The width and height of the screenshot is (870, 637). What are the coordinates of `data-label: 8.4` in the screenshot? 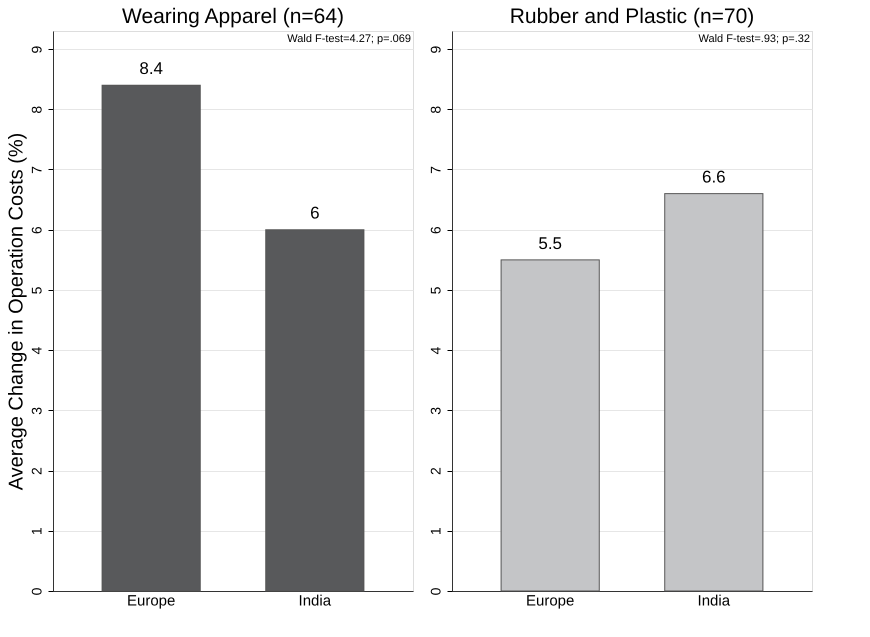 It's located at (151, 68).